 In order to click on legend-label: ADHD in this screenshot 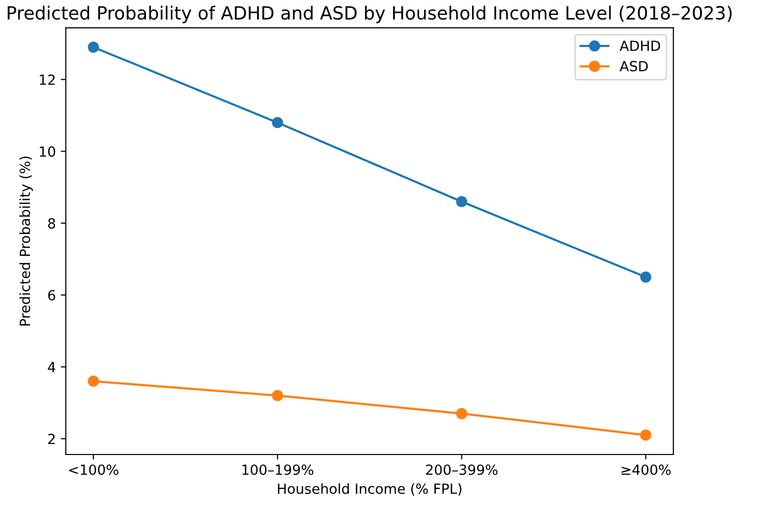, I will do `click(640, 45)`.